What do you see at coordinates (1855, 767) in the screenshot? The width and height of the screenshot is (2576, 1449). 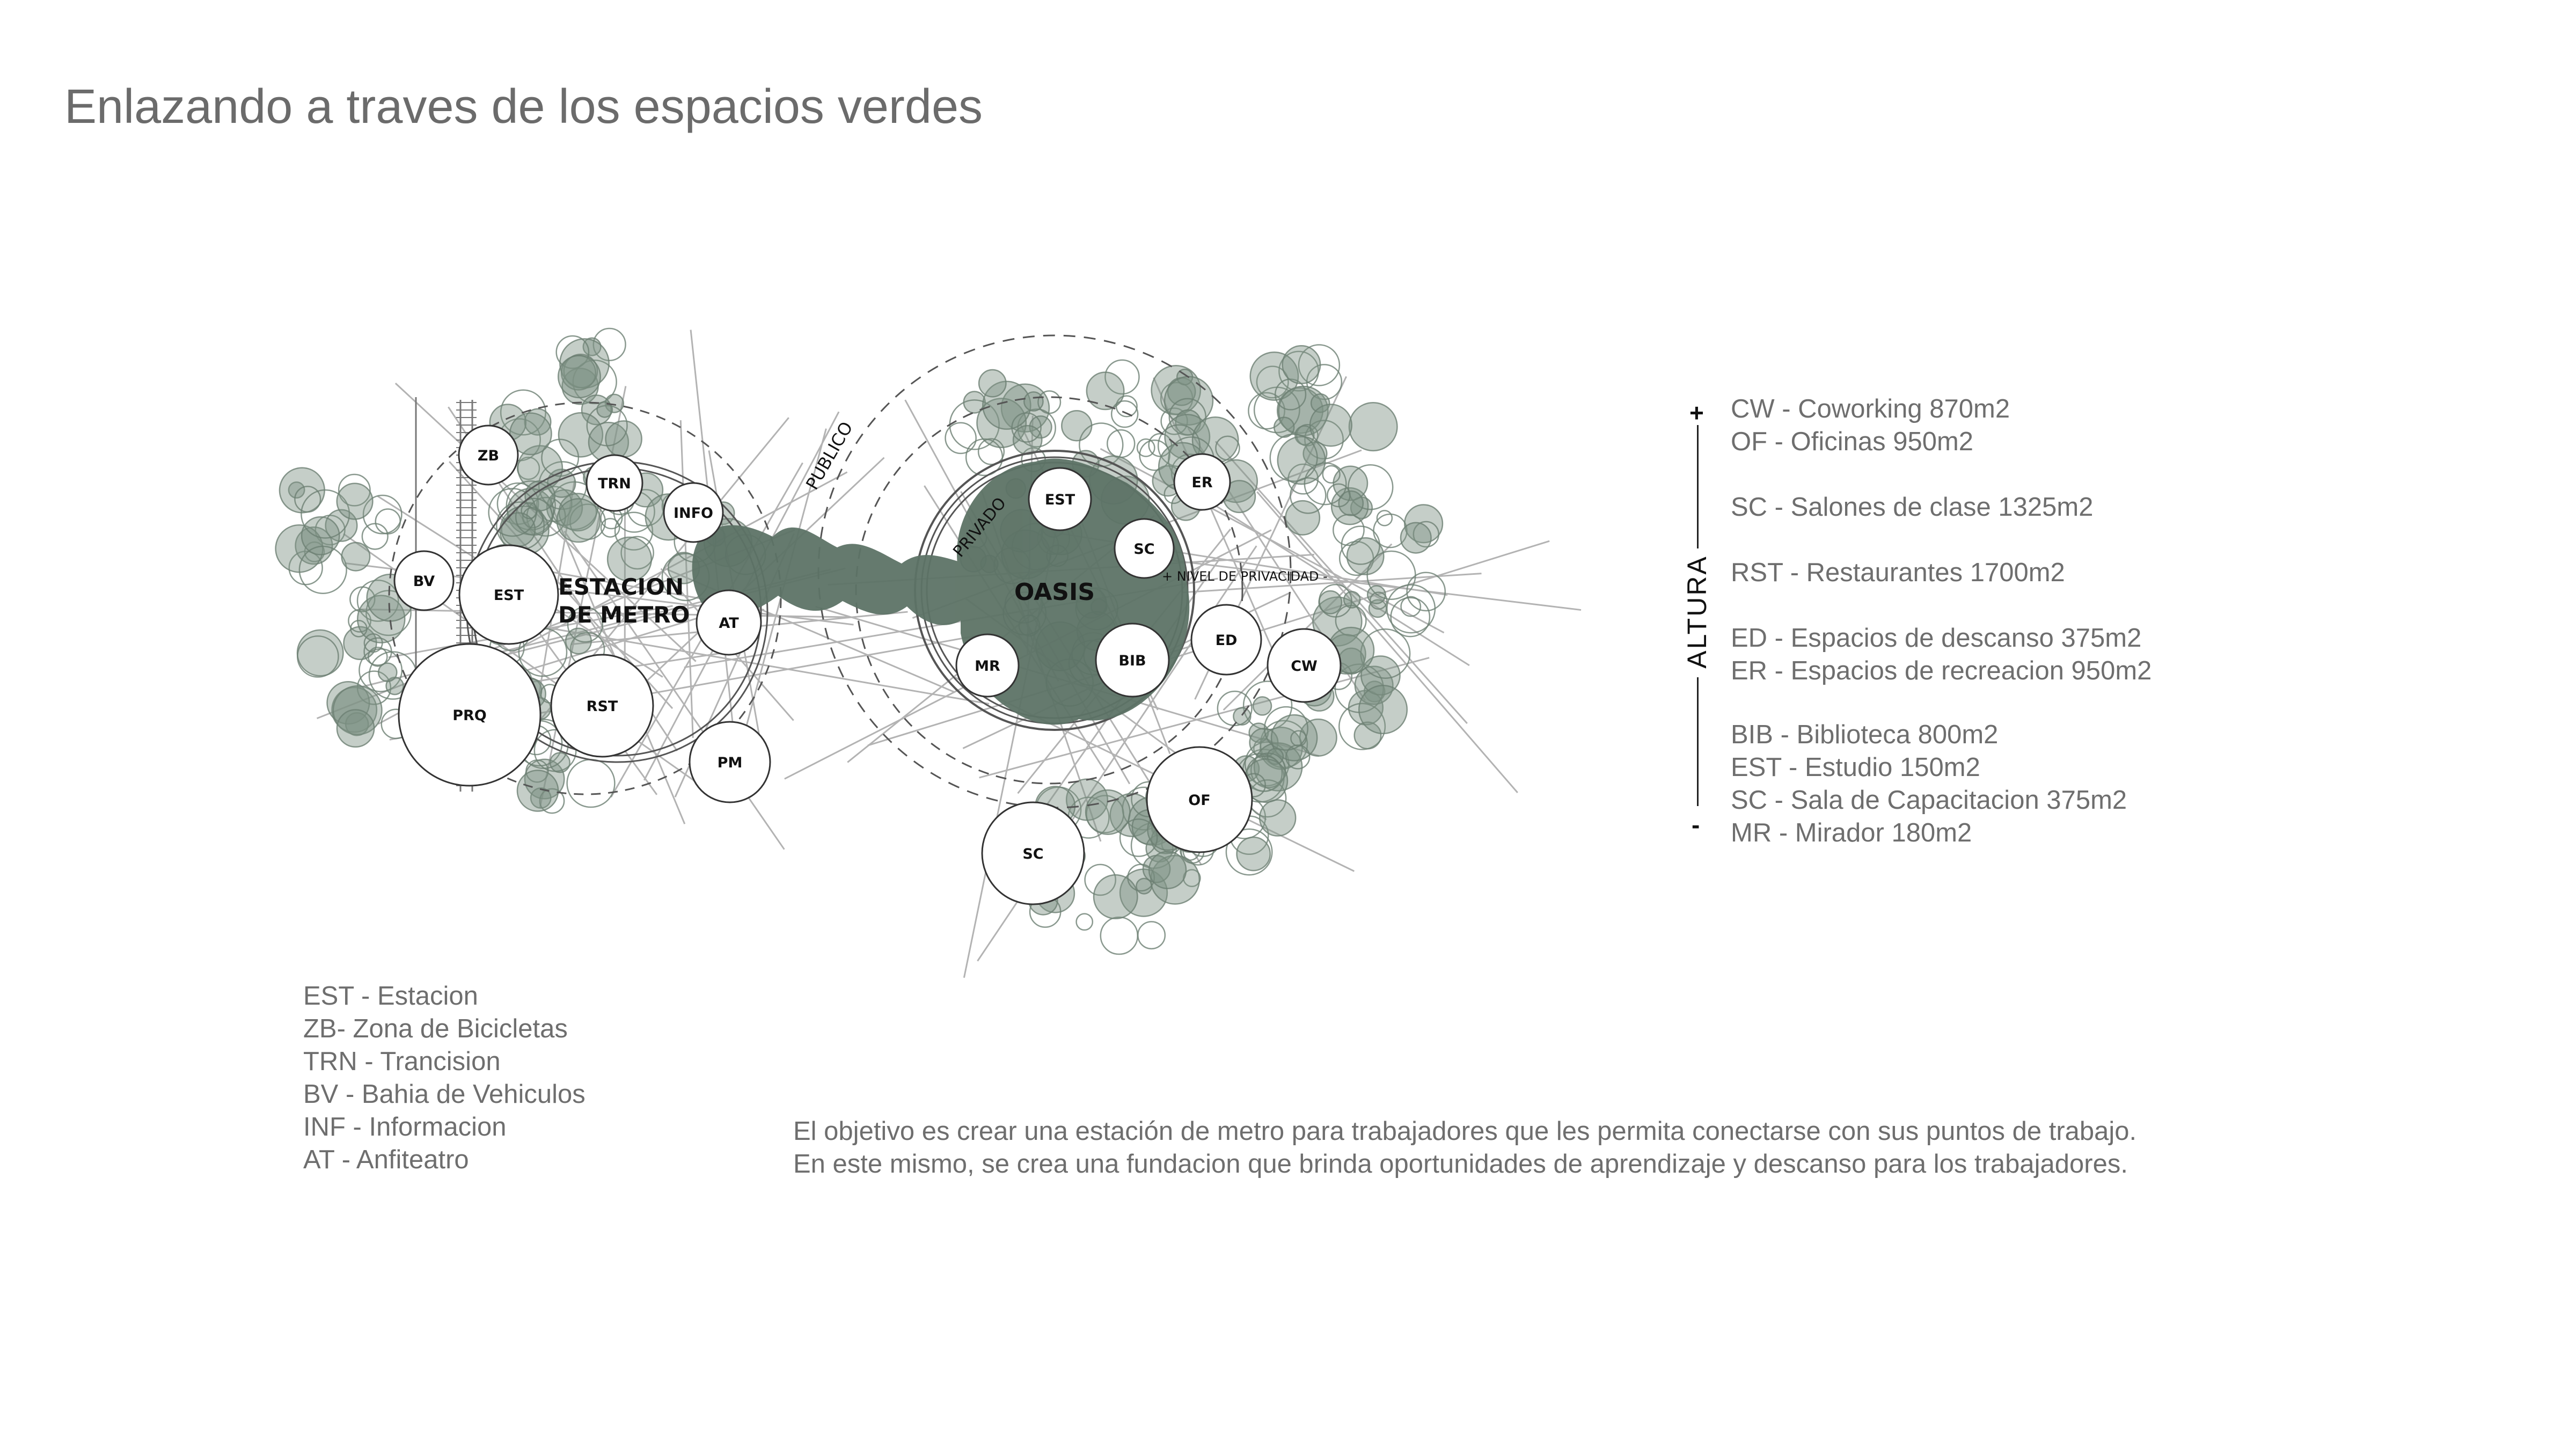 I see `legend-right-item: EST - Estudio 150m2` at bounding box center [1855, 767].